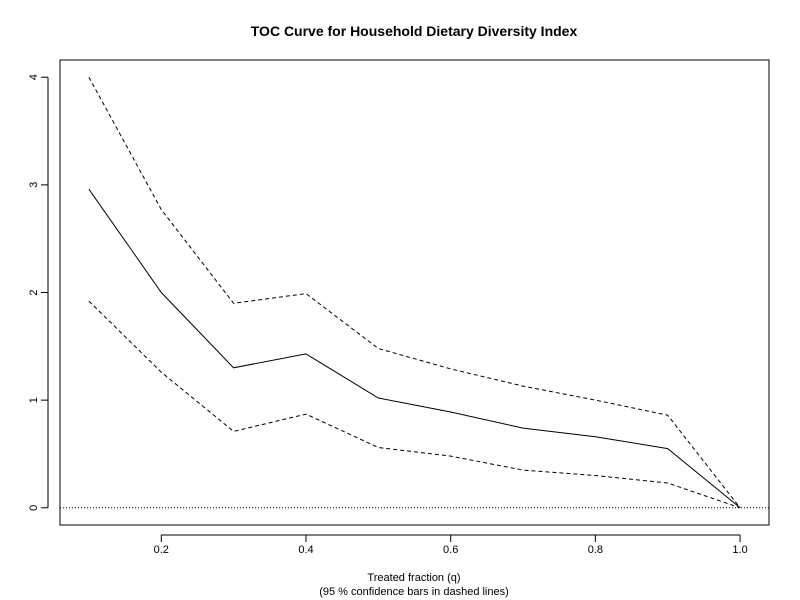 The image size is (800, 600). What do you see at coordinates (34, 185) in the screenshot?
I see `y-tick-label: 3` at bounding box center [34, 185].